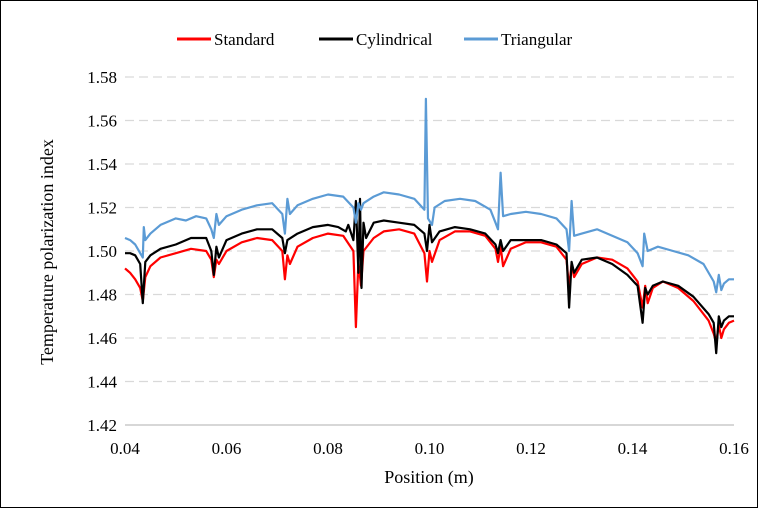 The width and height of the screenshot is (758, 512). I want to click on legend: Standard Cylindrical Triangular, so click(374, 39).